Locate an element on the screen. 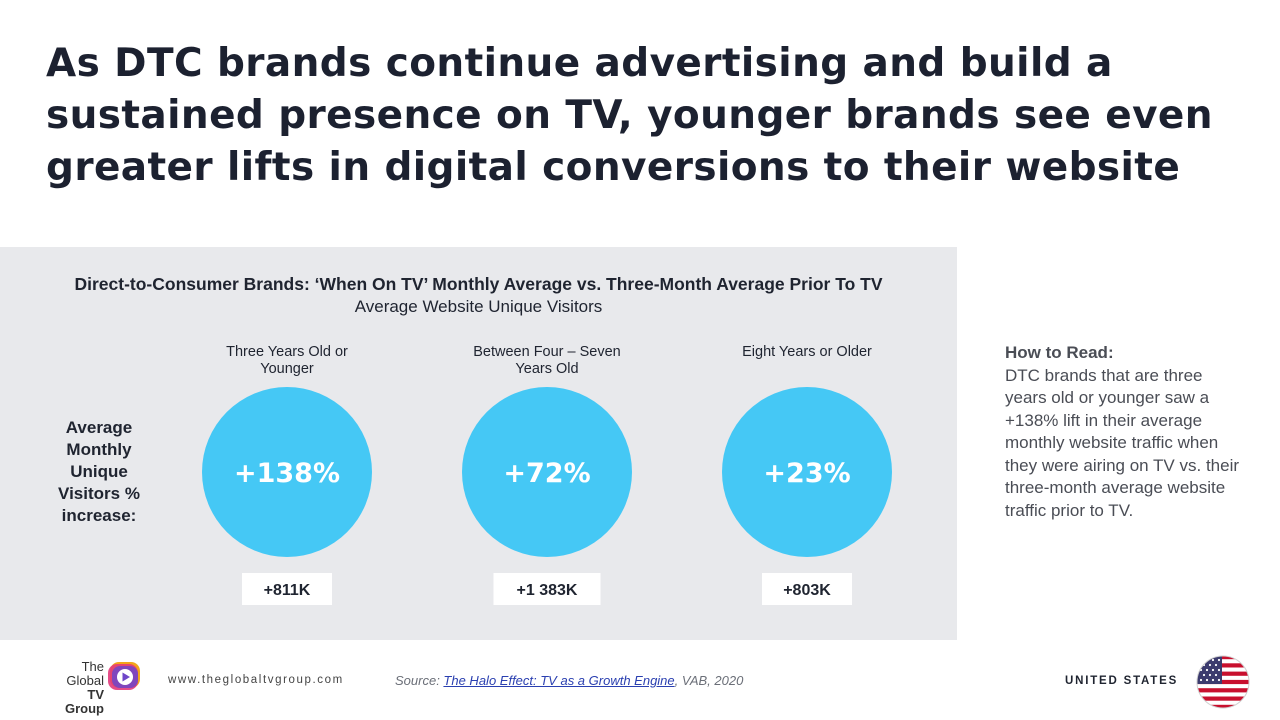  absolute-value-label: +803K is located at coordinates (807, 590).